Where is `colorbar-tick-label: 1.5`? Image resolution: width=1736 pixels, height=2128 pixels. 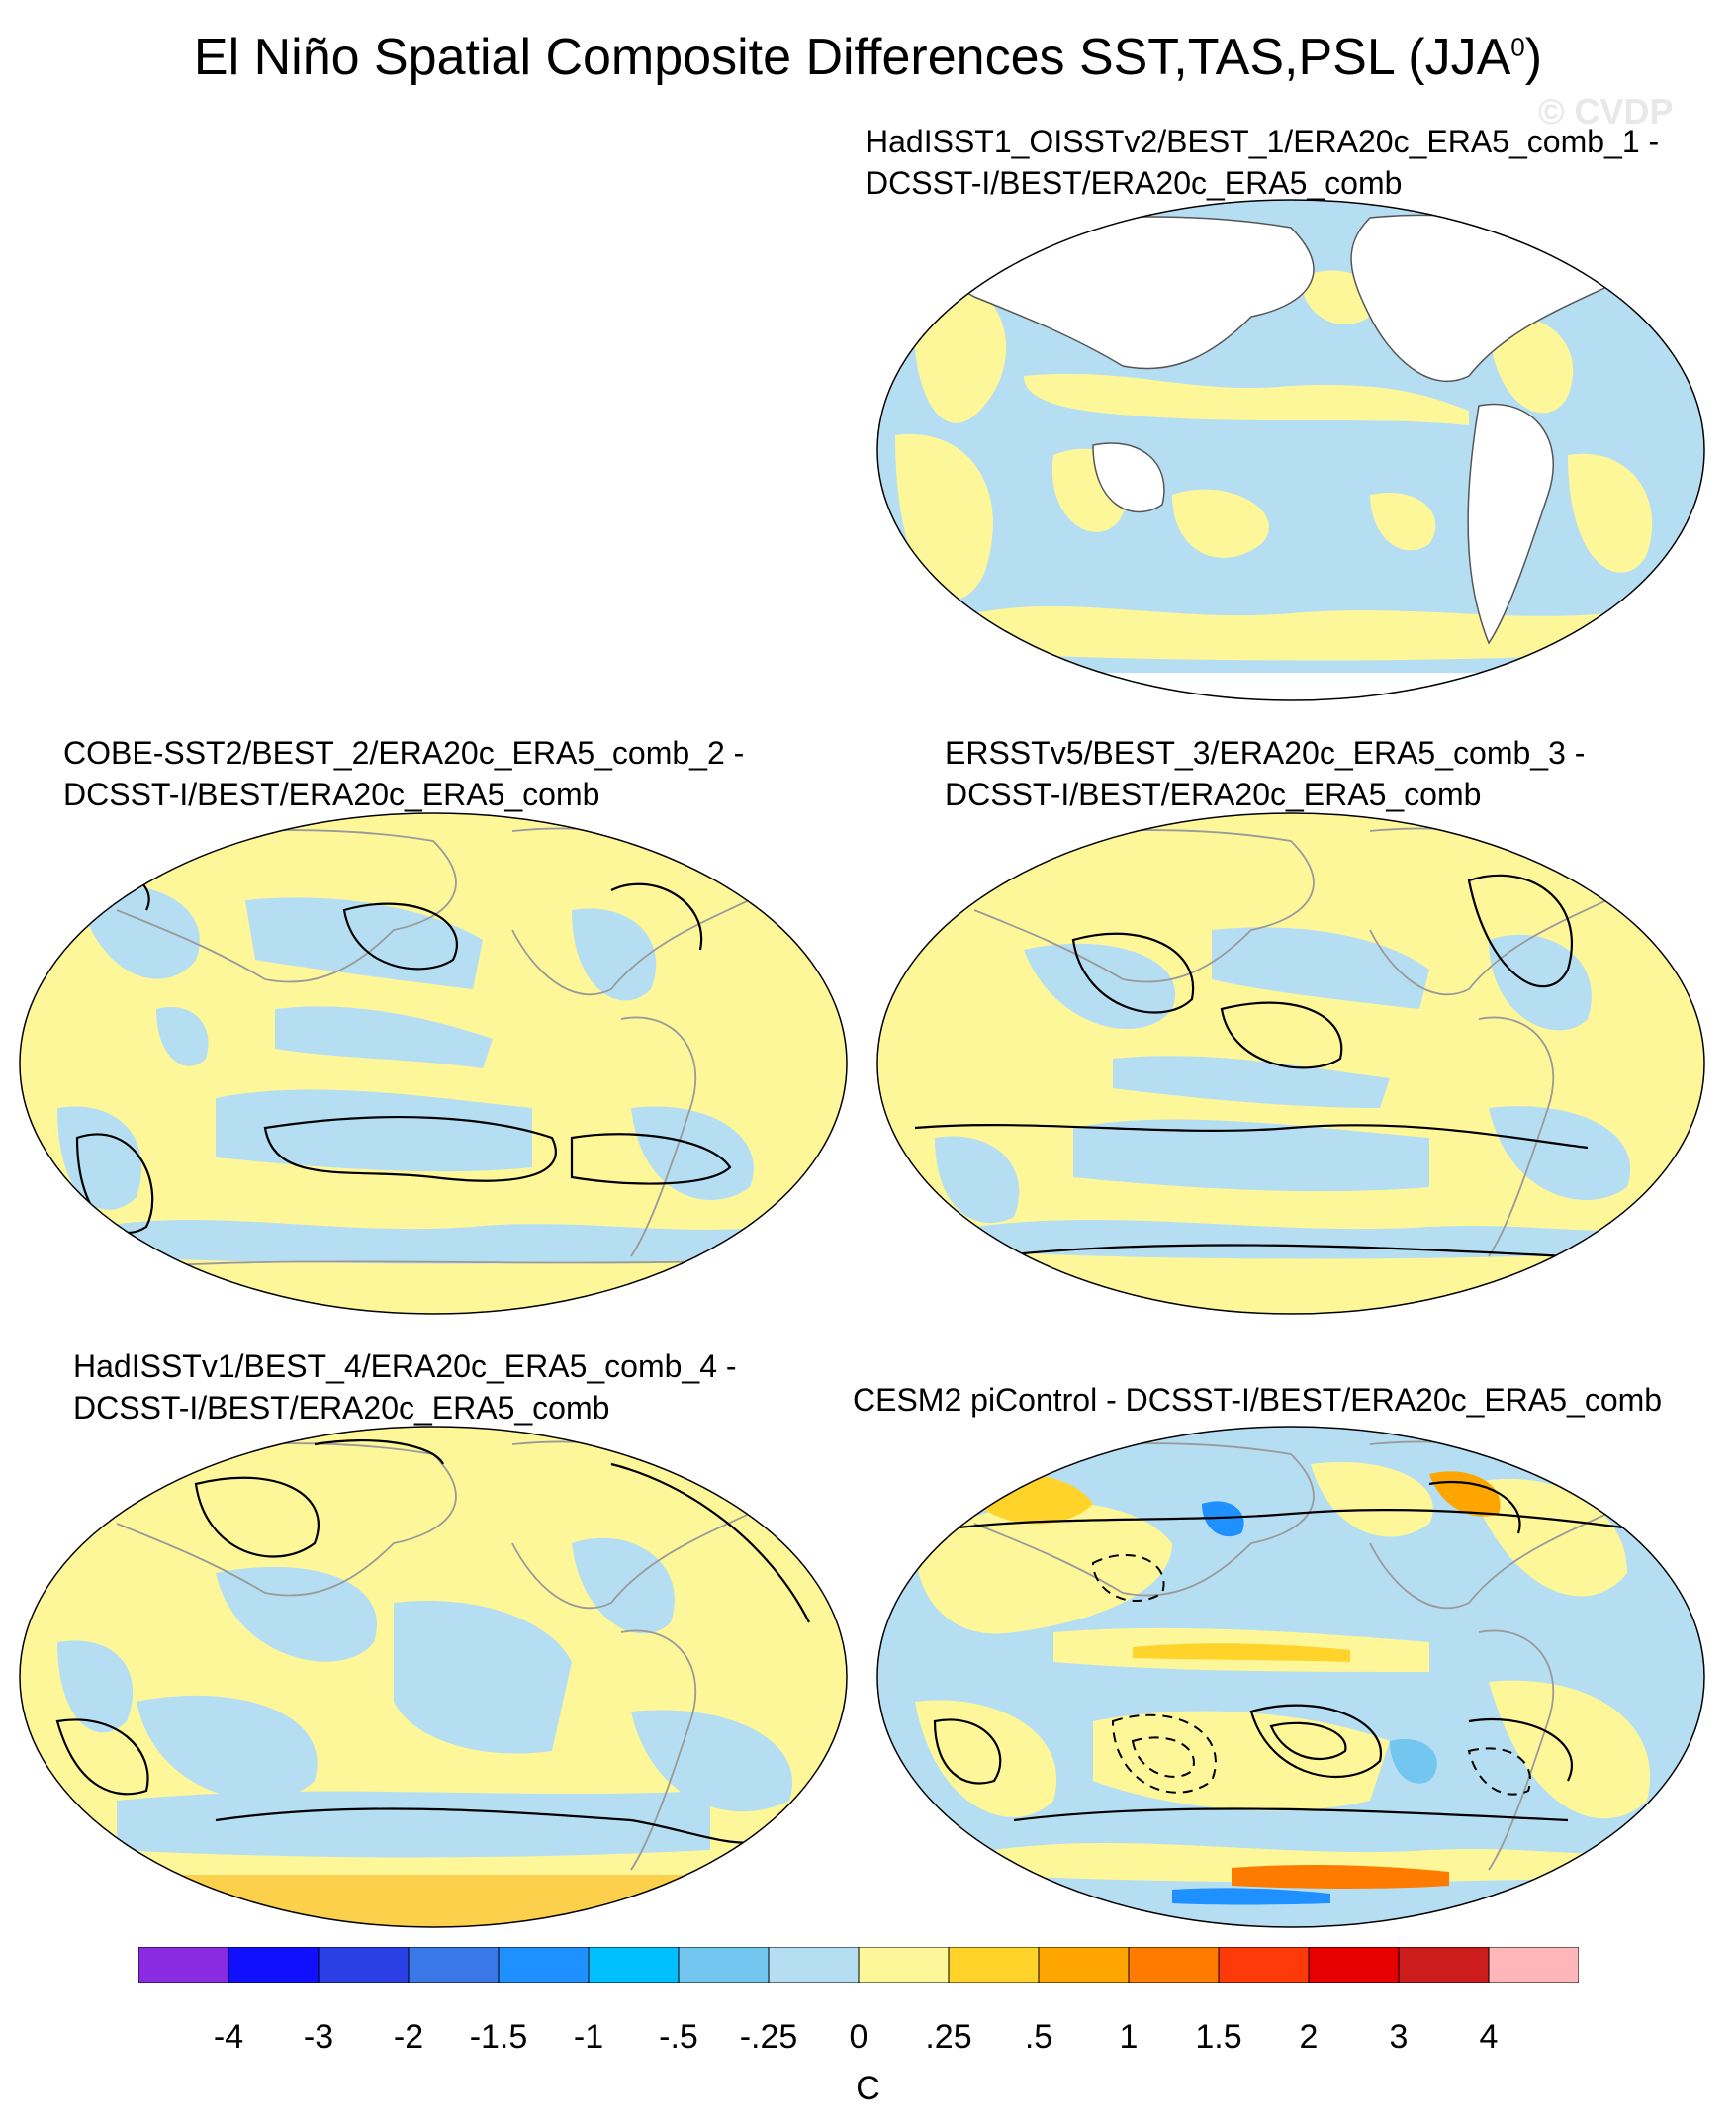 colorbar-tick-label: 1.5 is located at coordinates (1218, 2037).